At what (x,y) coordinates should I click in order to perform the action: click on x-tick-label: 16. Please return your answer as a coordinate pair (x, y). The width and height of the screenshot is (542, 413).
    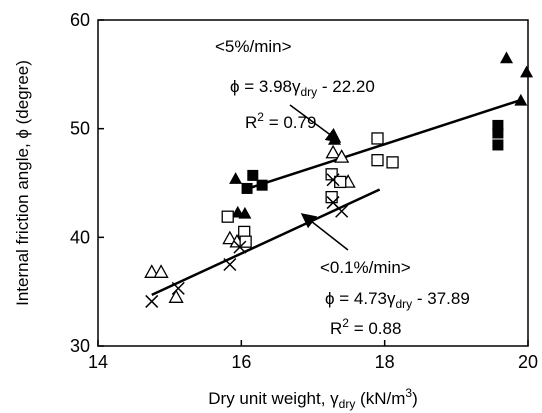
    Looking at the image, I should click on (241, 362).